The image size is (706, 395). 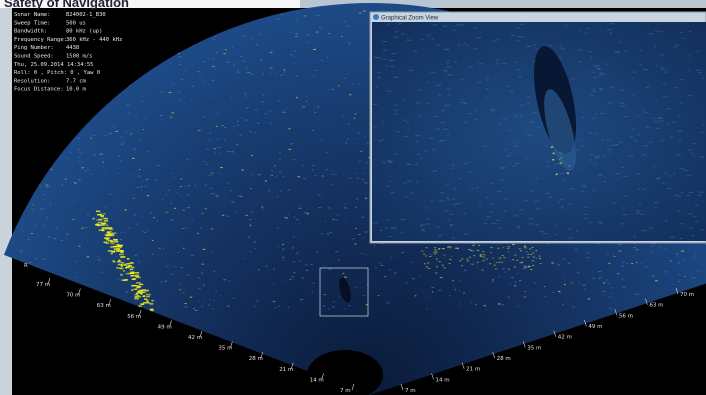 What do you see at coordinates (32, 15) in the screenshot?
I see `info-label: Sonar Name:` at bounding box center [32, 15].